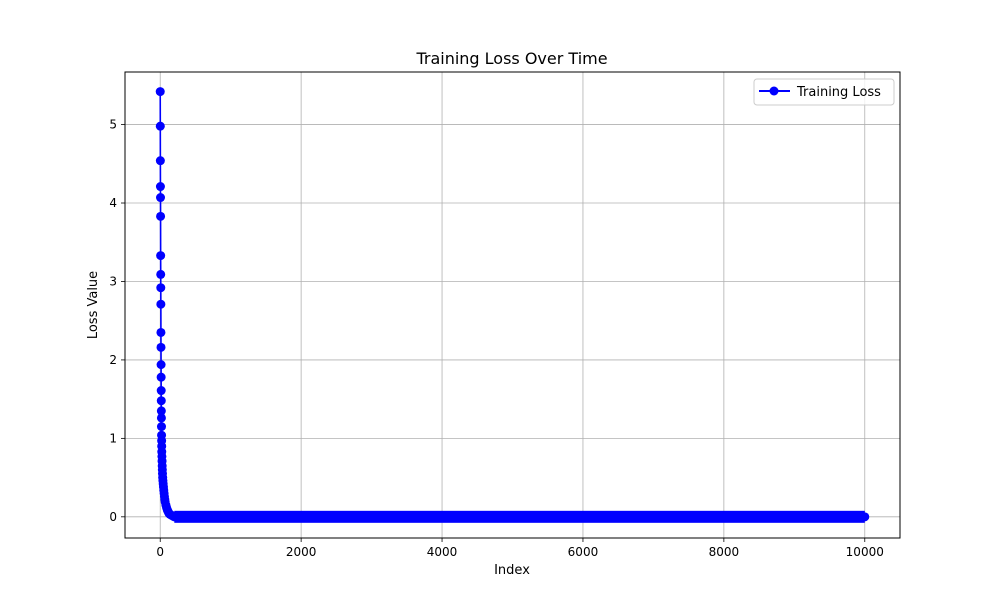  I want to click on legend: Training Loss, so click(824, 92).